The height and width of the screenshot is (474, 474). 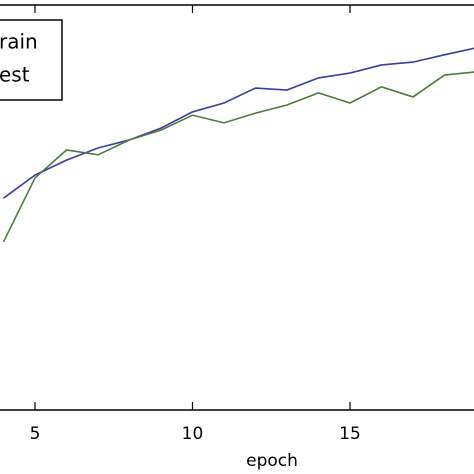 What do you see at coordinates (19, 42) in the screenshot?
I see `legend-label: rain` at bounding box center [19, 42].